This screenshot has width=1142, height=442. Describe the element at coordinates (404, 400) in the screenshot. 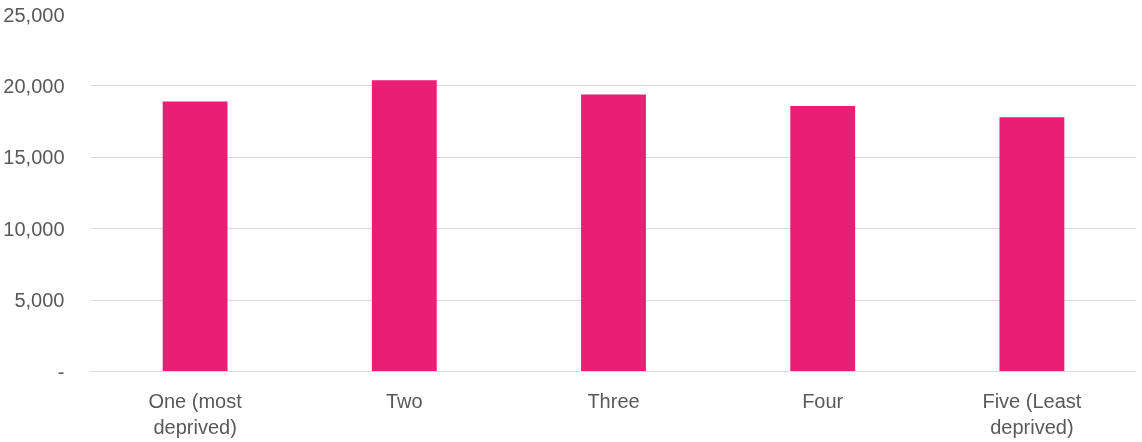

I see `x-tick-label: Two` at that location.